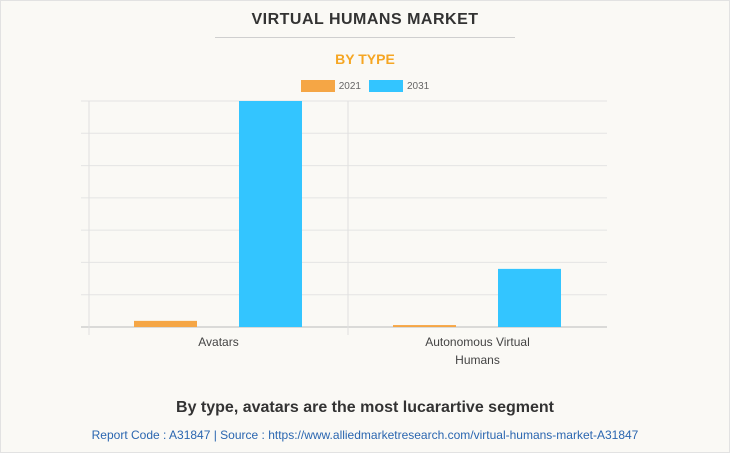 Image resolution: width=730 pixels, height=453 pixels. I want to click on legend-swatch-2021, so click(317, 86).